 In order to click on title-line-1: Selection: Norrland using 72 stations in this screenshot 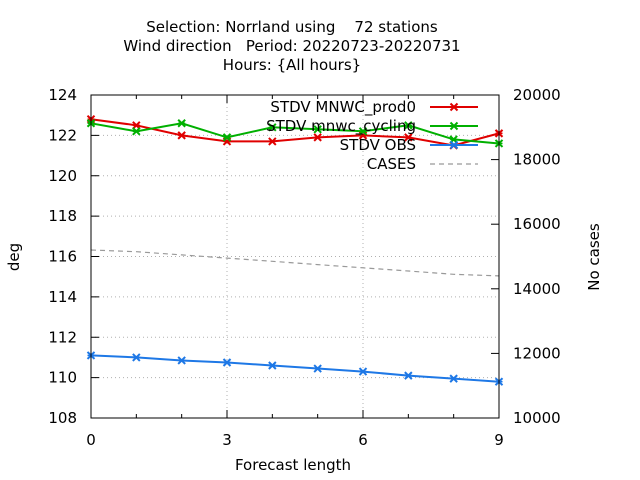, I will do `click(292, 27)`.